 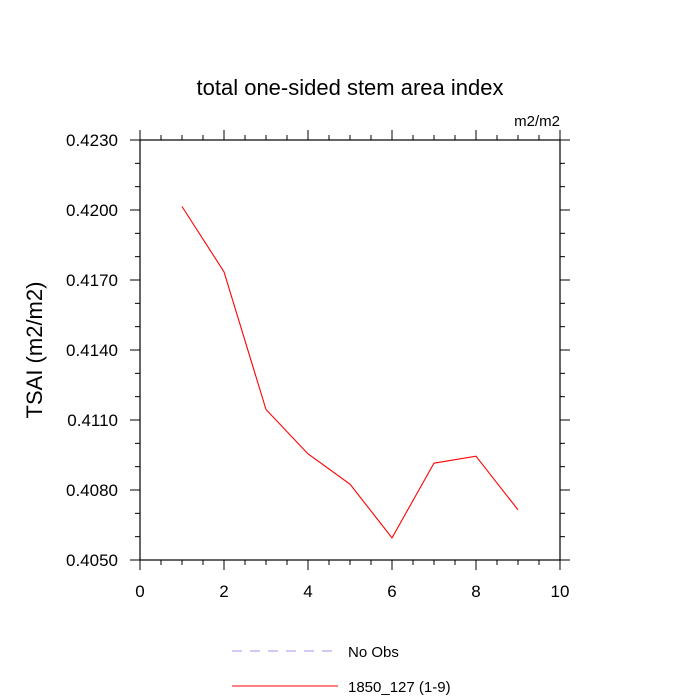 I want to click on y-tick-label: 0.4230, so click(x=92, y=140).